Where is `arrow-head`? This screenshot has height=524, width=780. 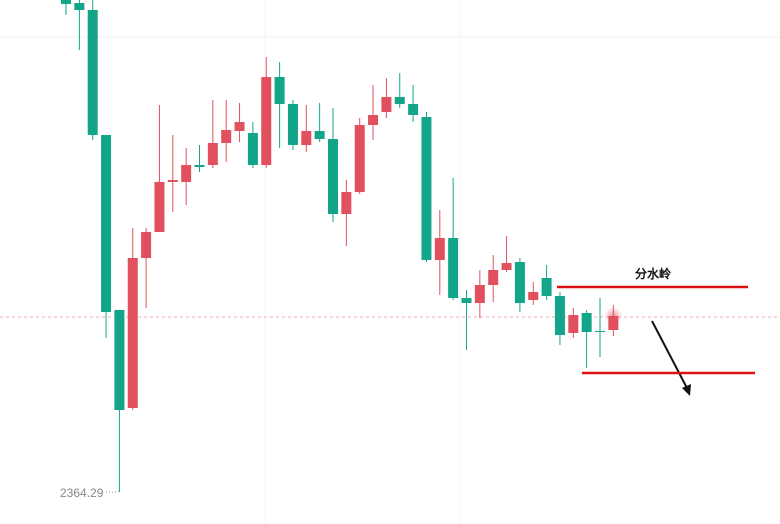
arrow-head is located at coordinates (686, 390).